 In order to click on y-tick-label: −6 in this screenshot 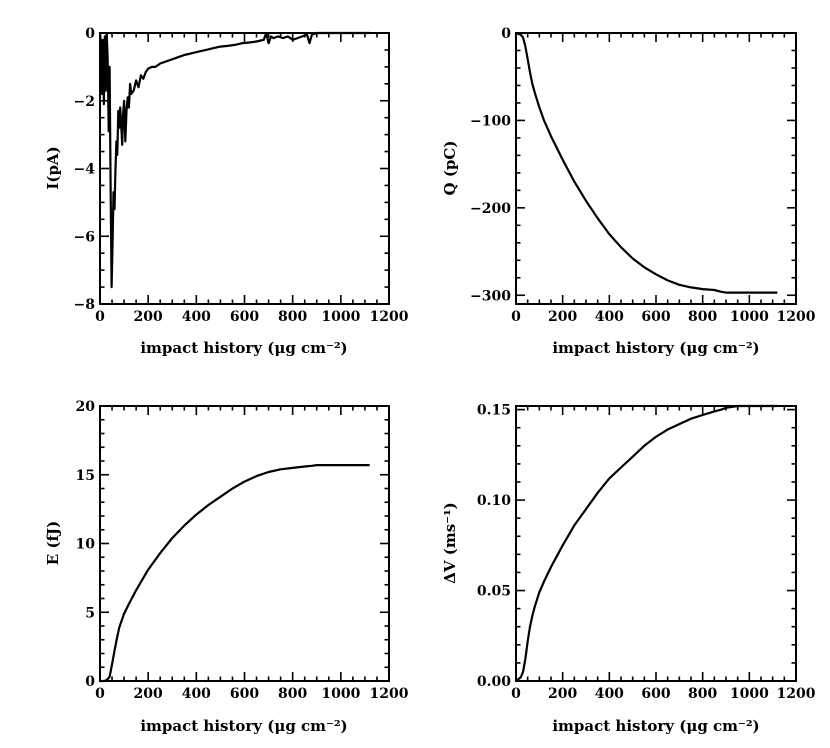, I will do `click(84, 237)`.